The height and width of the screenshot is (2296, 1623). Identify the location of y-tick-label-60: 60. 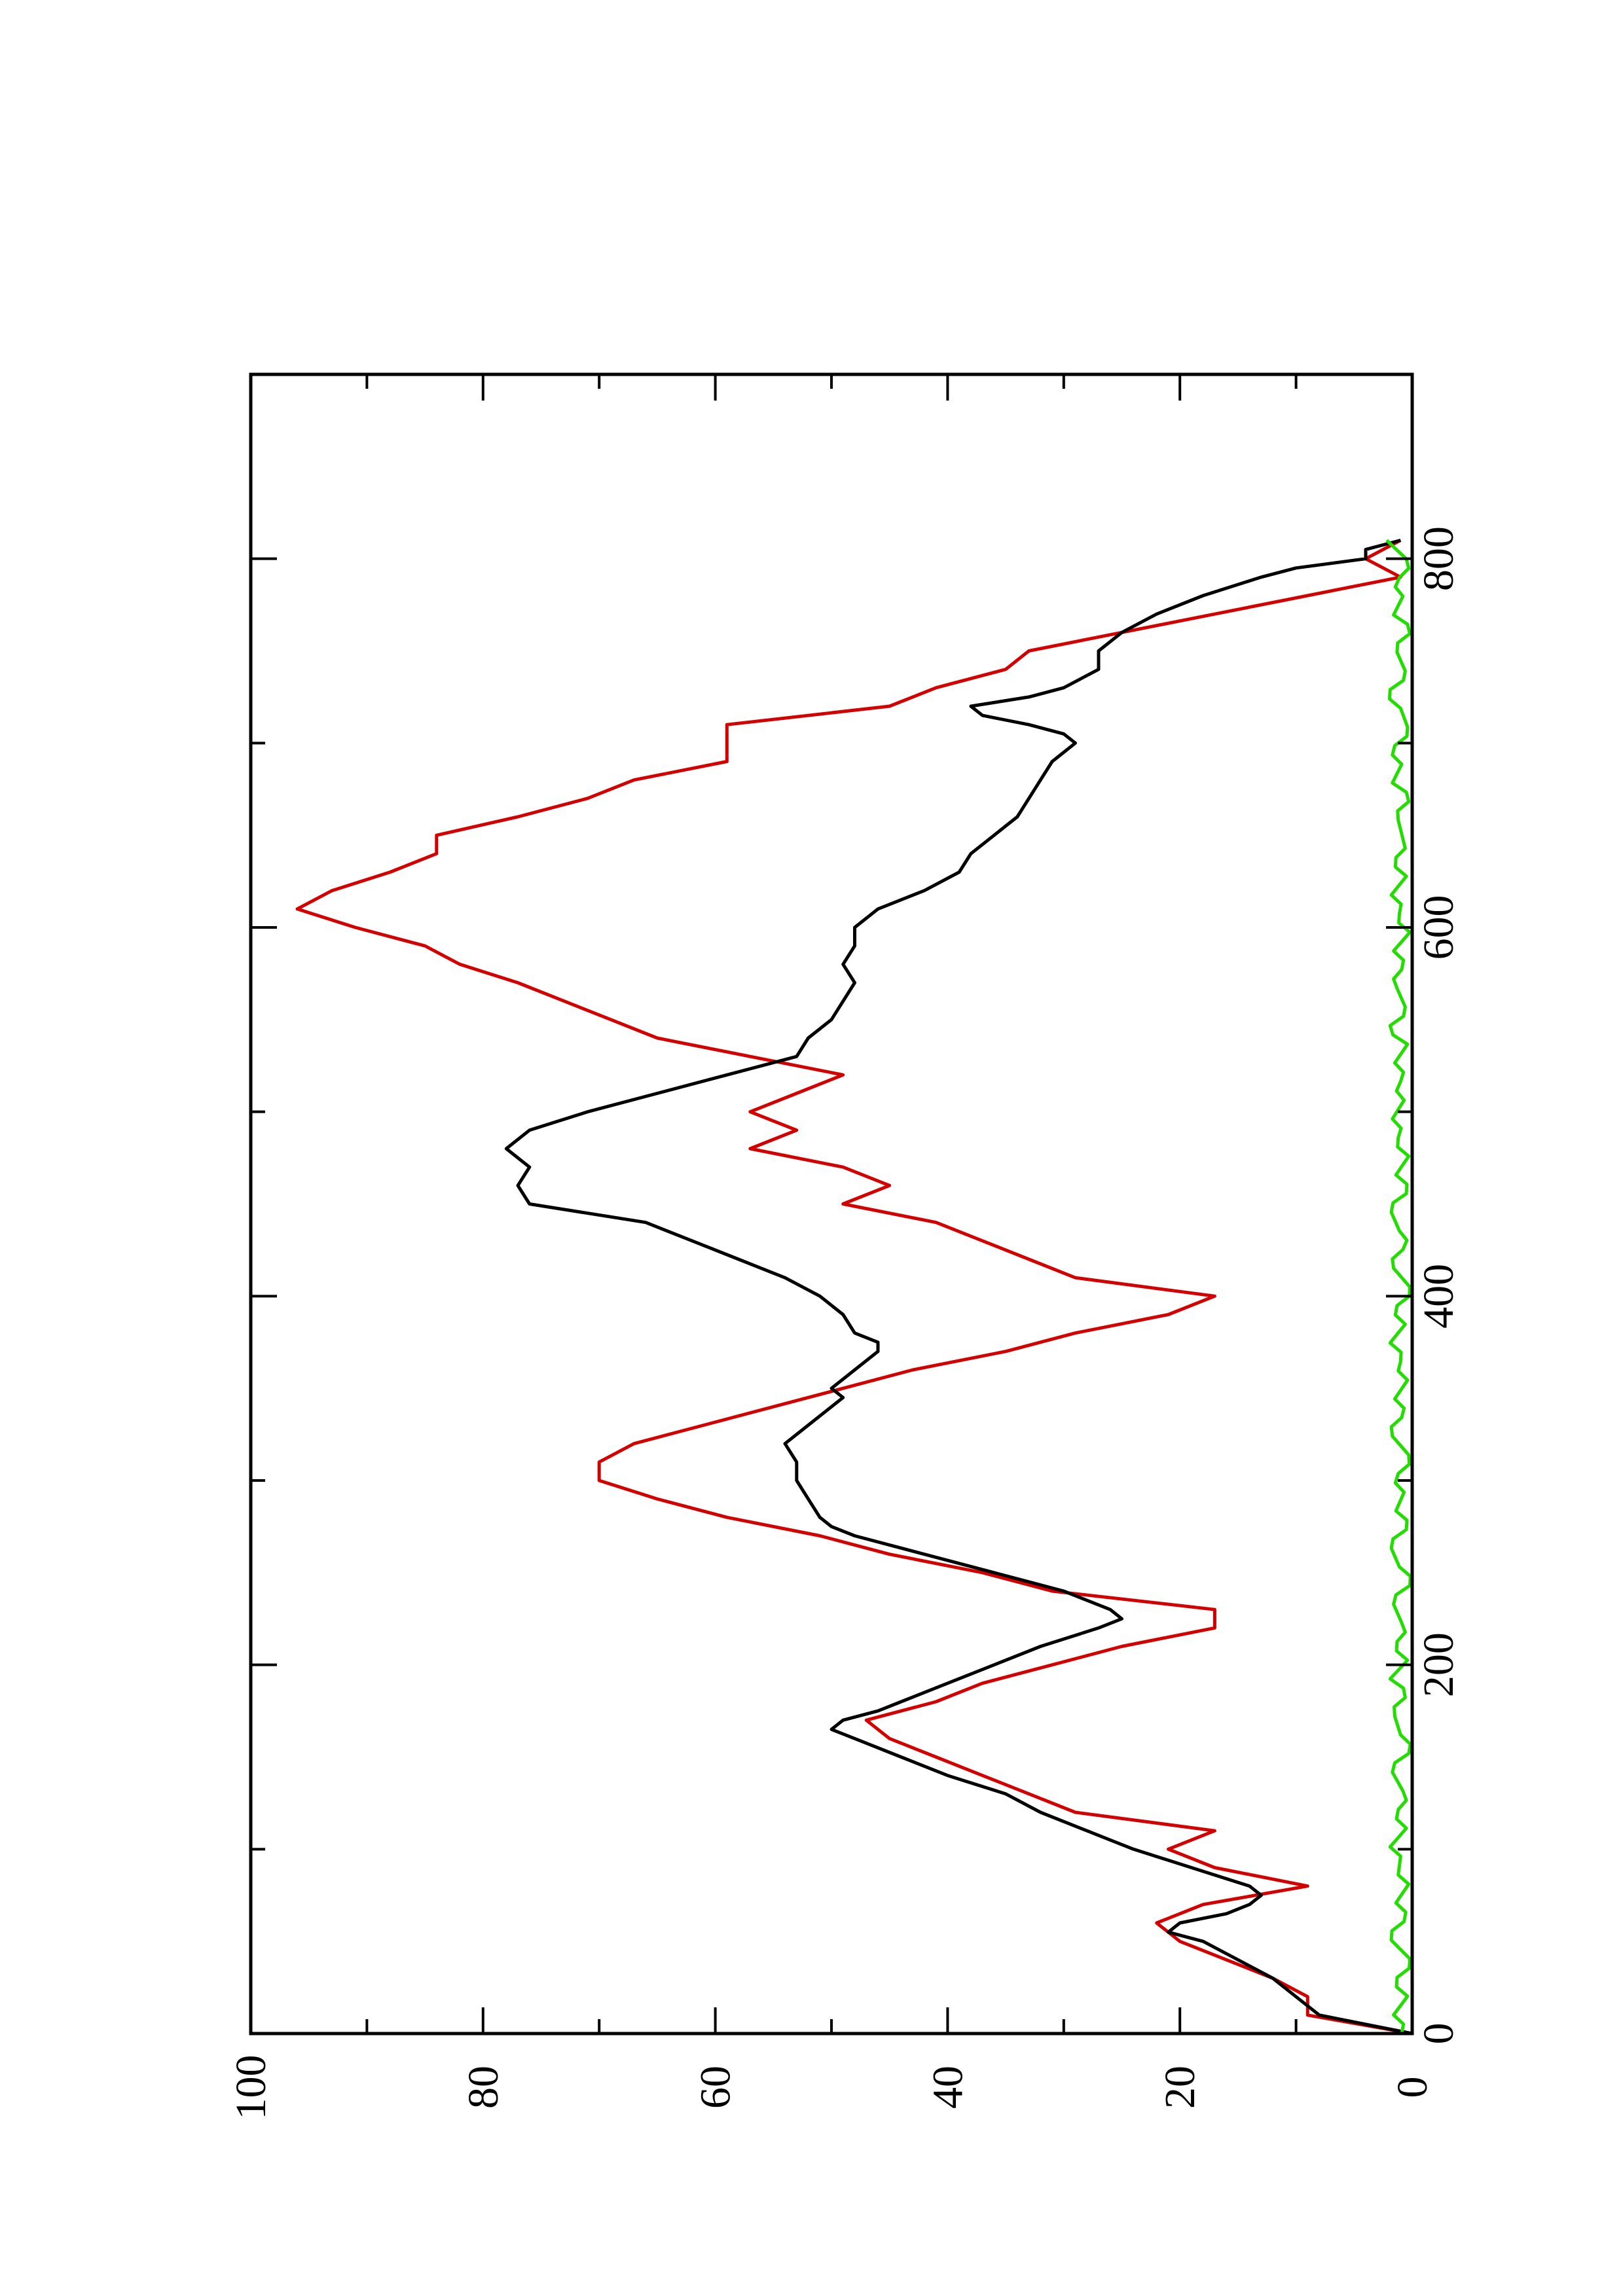
(716, 2087).